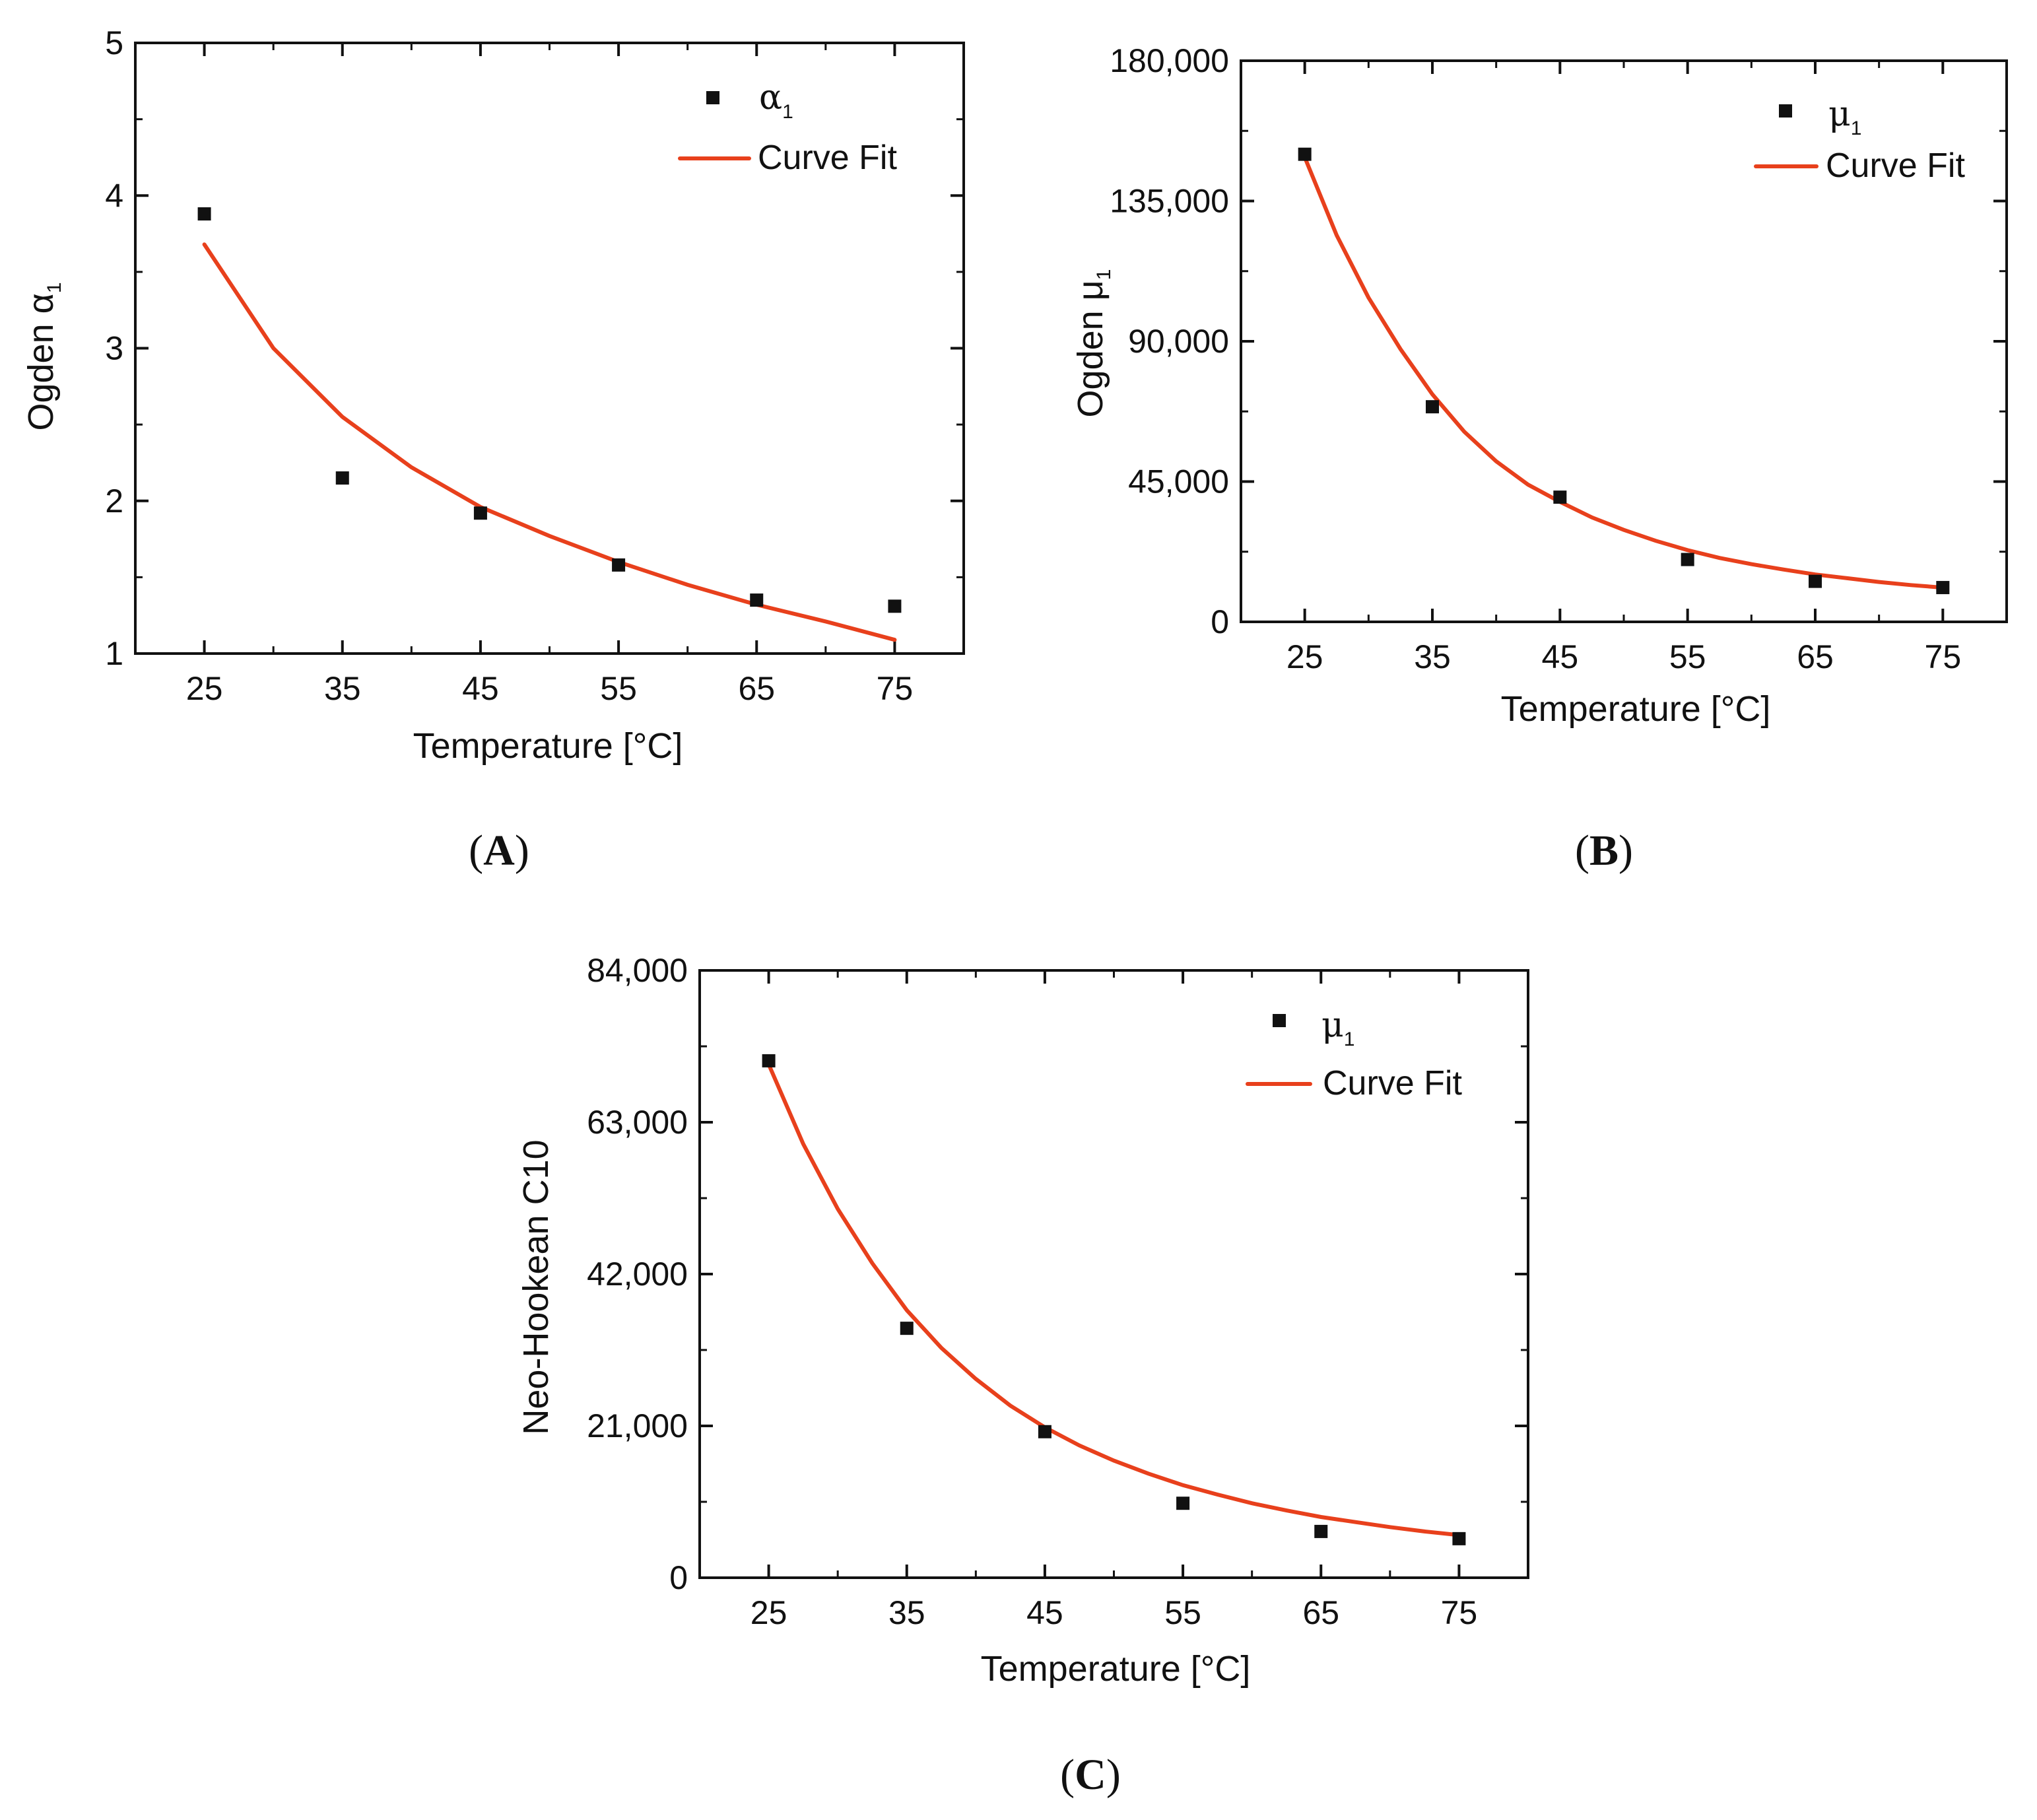  Describe the element at coordinates (1182, 1612) in the screenshot. I see `chart-c-xtick-label: 55` at that location.